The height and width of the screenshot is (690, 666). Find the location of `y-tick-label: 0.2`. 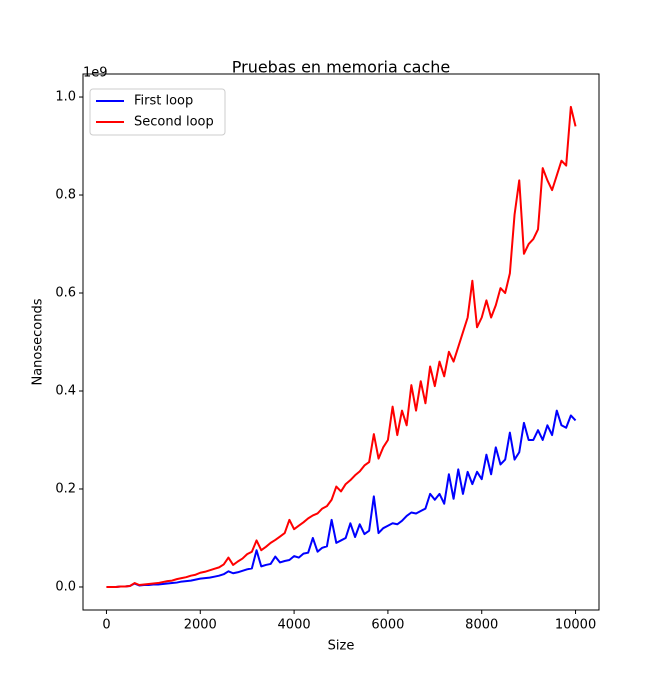

y-tick-label: 0.2 is located at coordinates (65, 488).